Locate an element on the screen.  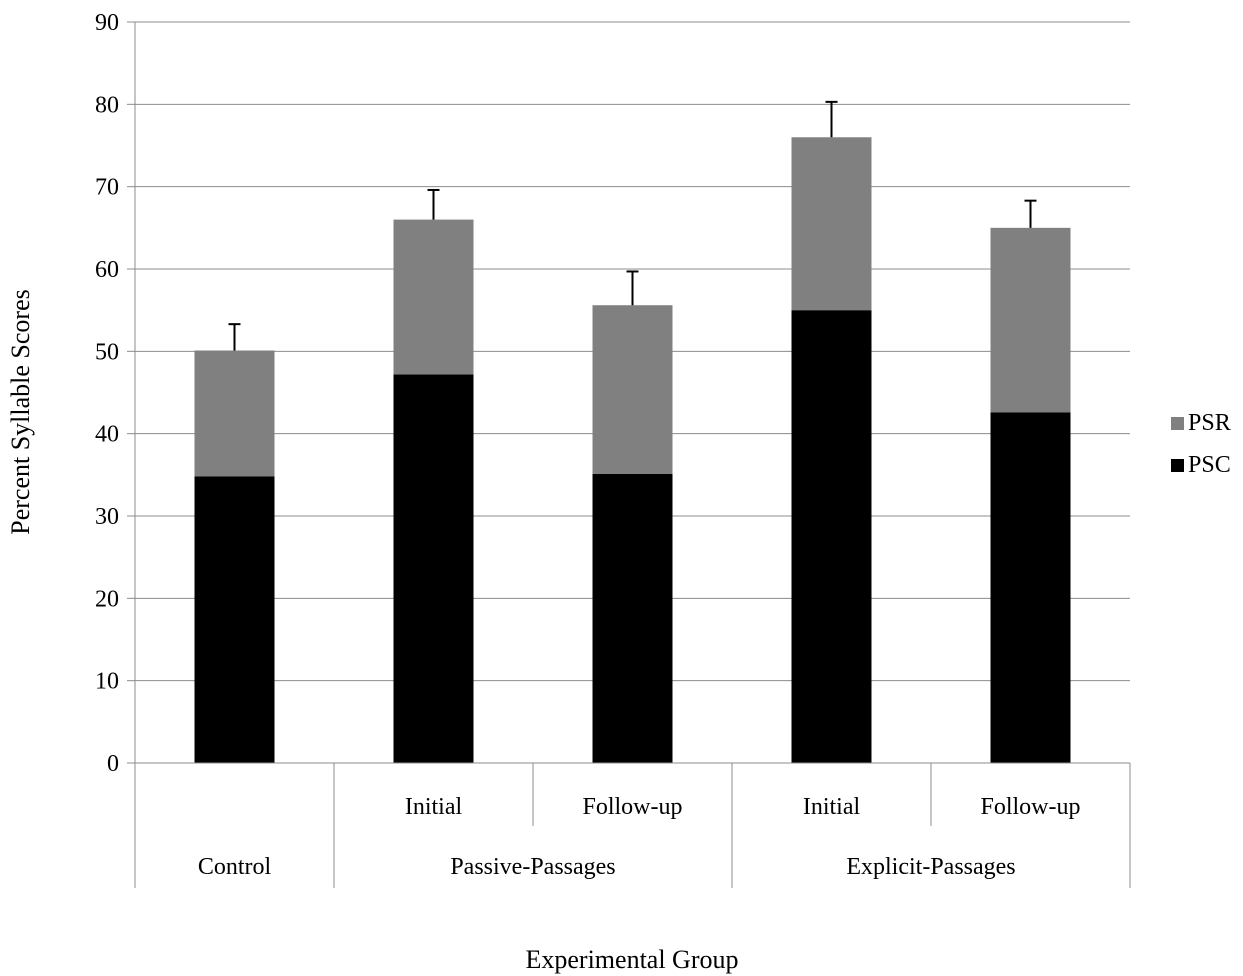
x-group-label: Explicit-Passages is located at coordinates (930, 867).